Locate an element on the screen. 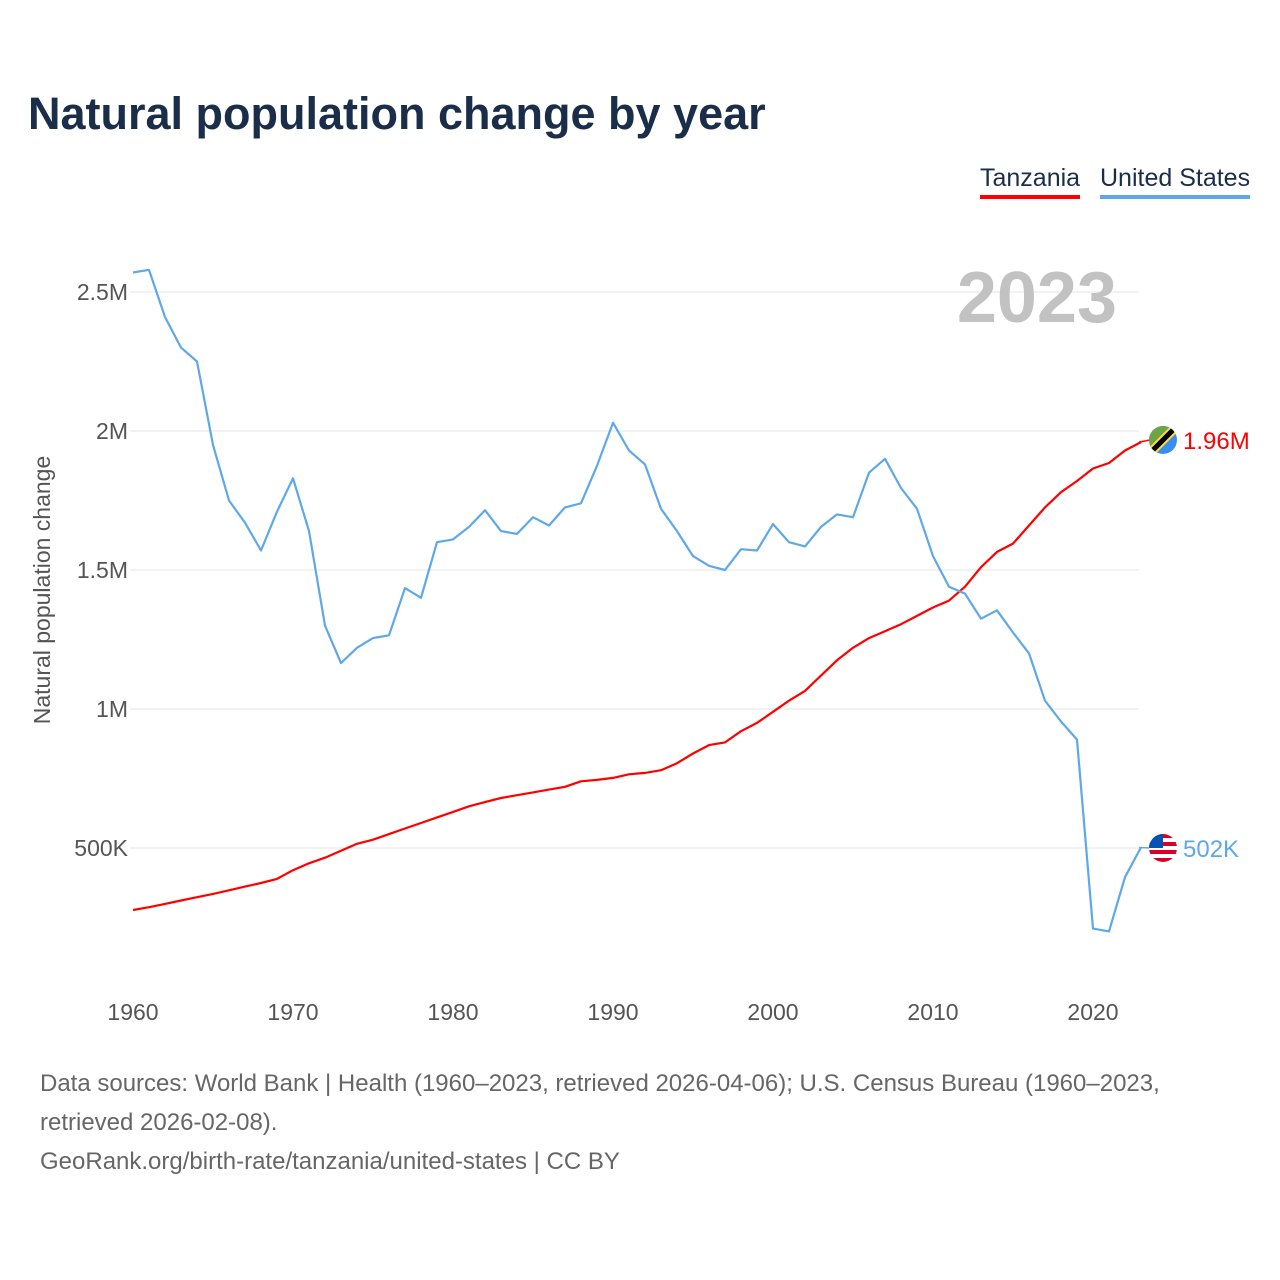 The image size is (1280, 1280). y-tick-label: 2M is located at coordinates (112, 431).